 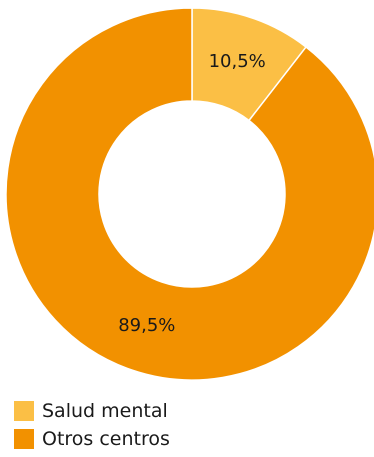 What do you see at coordinates (24, 439) in the screenshot?
I see `legend-swatch-otros-centros` at bounding box center [24, 439].